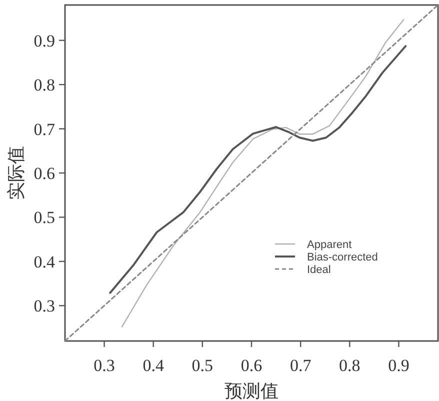  What do you see at coordinates (399, 365) in the screenshot?
I see `x-tick-label: 0.9` at bounding box center [399, 365].